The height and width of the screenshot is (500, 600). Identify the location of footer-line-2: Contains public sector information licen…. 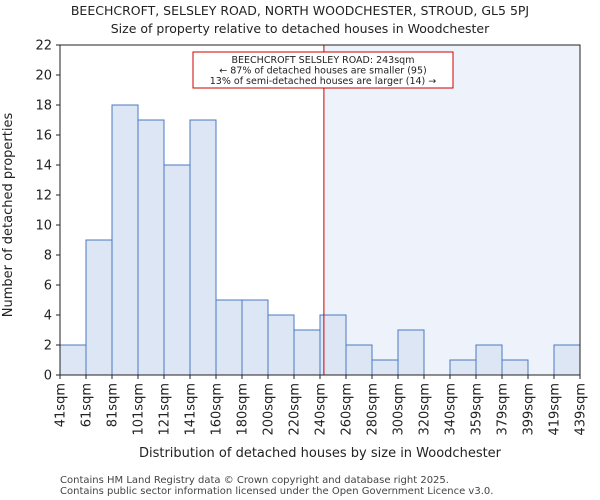
(276, 491).